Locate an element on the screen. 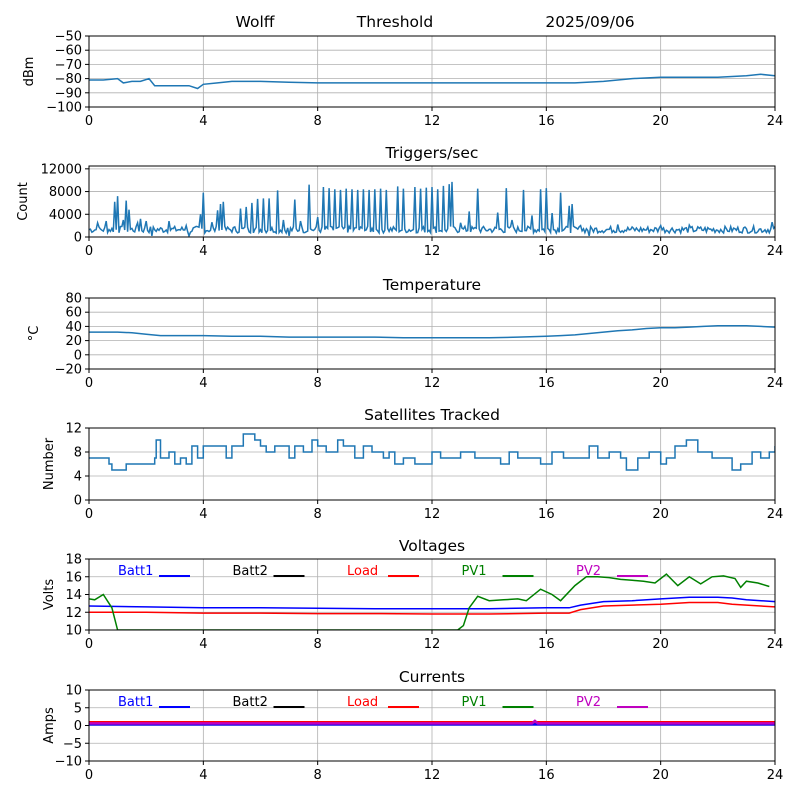 Image resolution: width=800 pixels, height=800 pixels. y-tick-label: 4 is located at coordinates (78, 477).